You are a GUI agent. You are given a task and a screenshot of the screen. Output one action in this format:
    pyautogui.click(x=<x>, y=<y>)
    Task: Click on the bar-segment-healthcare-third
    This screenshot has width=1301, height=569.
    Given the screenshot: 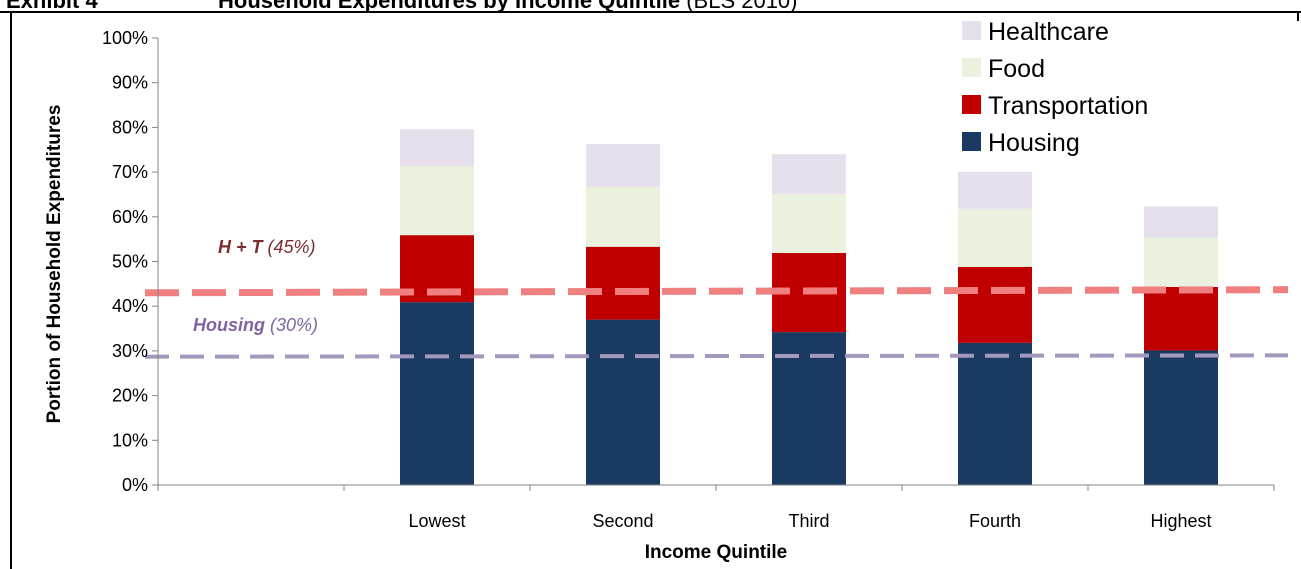 What is the action you would take?
    pyautogui.click(x=809, y=174)
    